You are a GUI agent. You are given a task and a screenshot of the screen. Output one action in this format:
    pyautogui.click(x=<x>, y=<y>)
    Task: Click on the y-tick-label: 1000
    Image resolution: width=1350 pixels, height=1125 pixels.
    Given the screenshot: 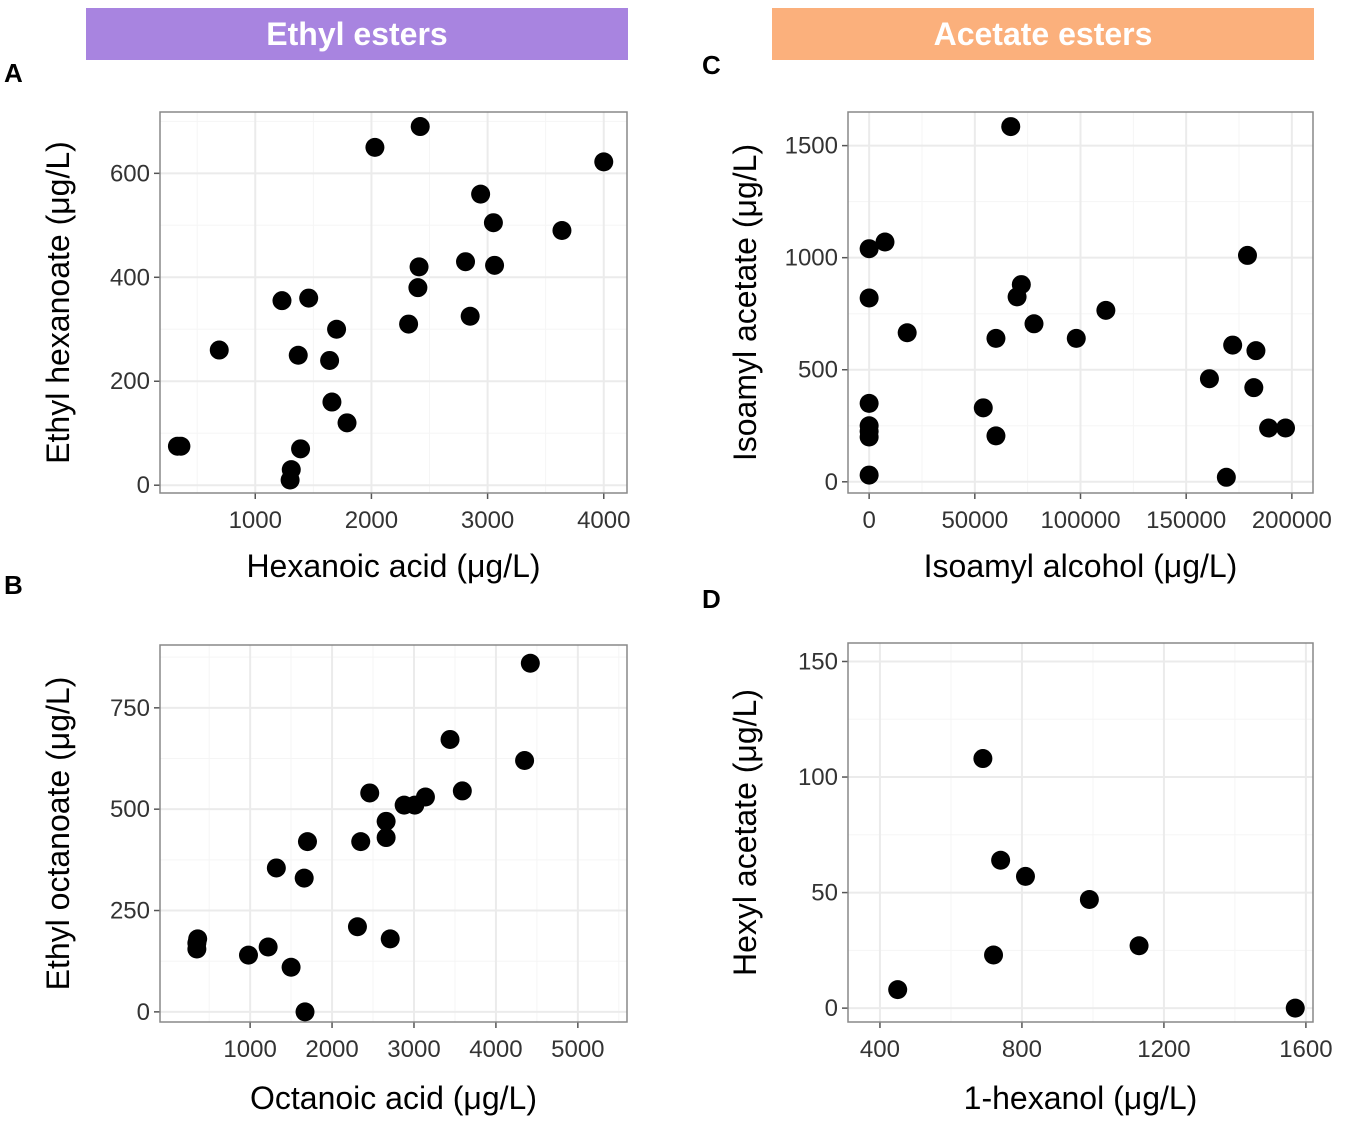 What is the action you would take?
    pyautogui.click(x=811, y=258)
    